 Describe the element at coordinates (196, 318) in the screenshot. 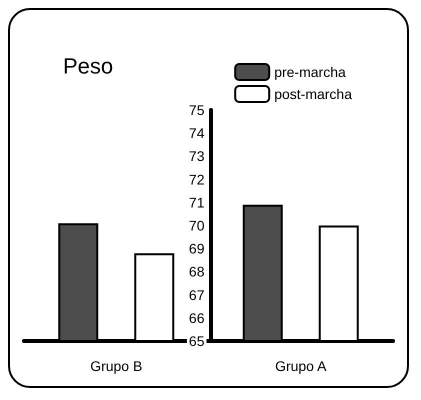

I see `y-tick-label: 66` at that location.